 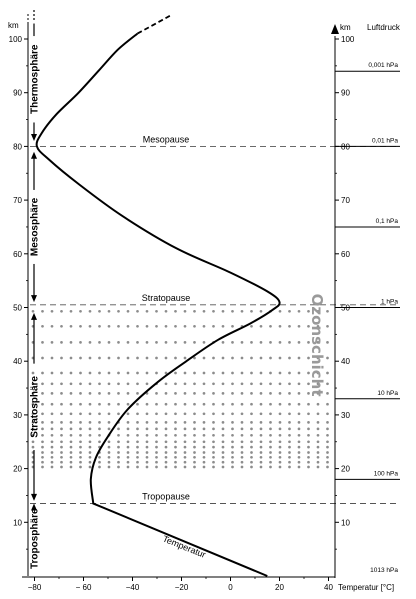 What do you see at coordinates (345, 308) in the screenshot?
I see `right-tick-label: 50` at bounding box center [345, 308].